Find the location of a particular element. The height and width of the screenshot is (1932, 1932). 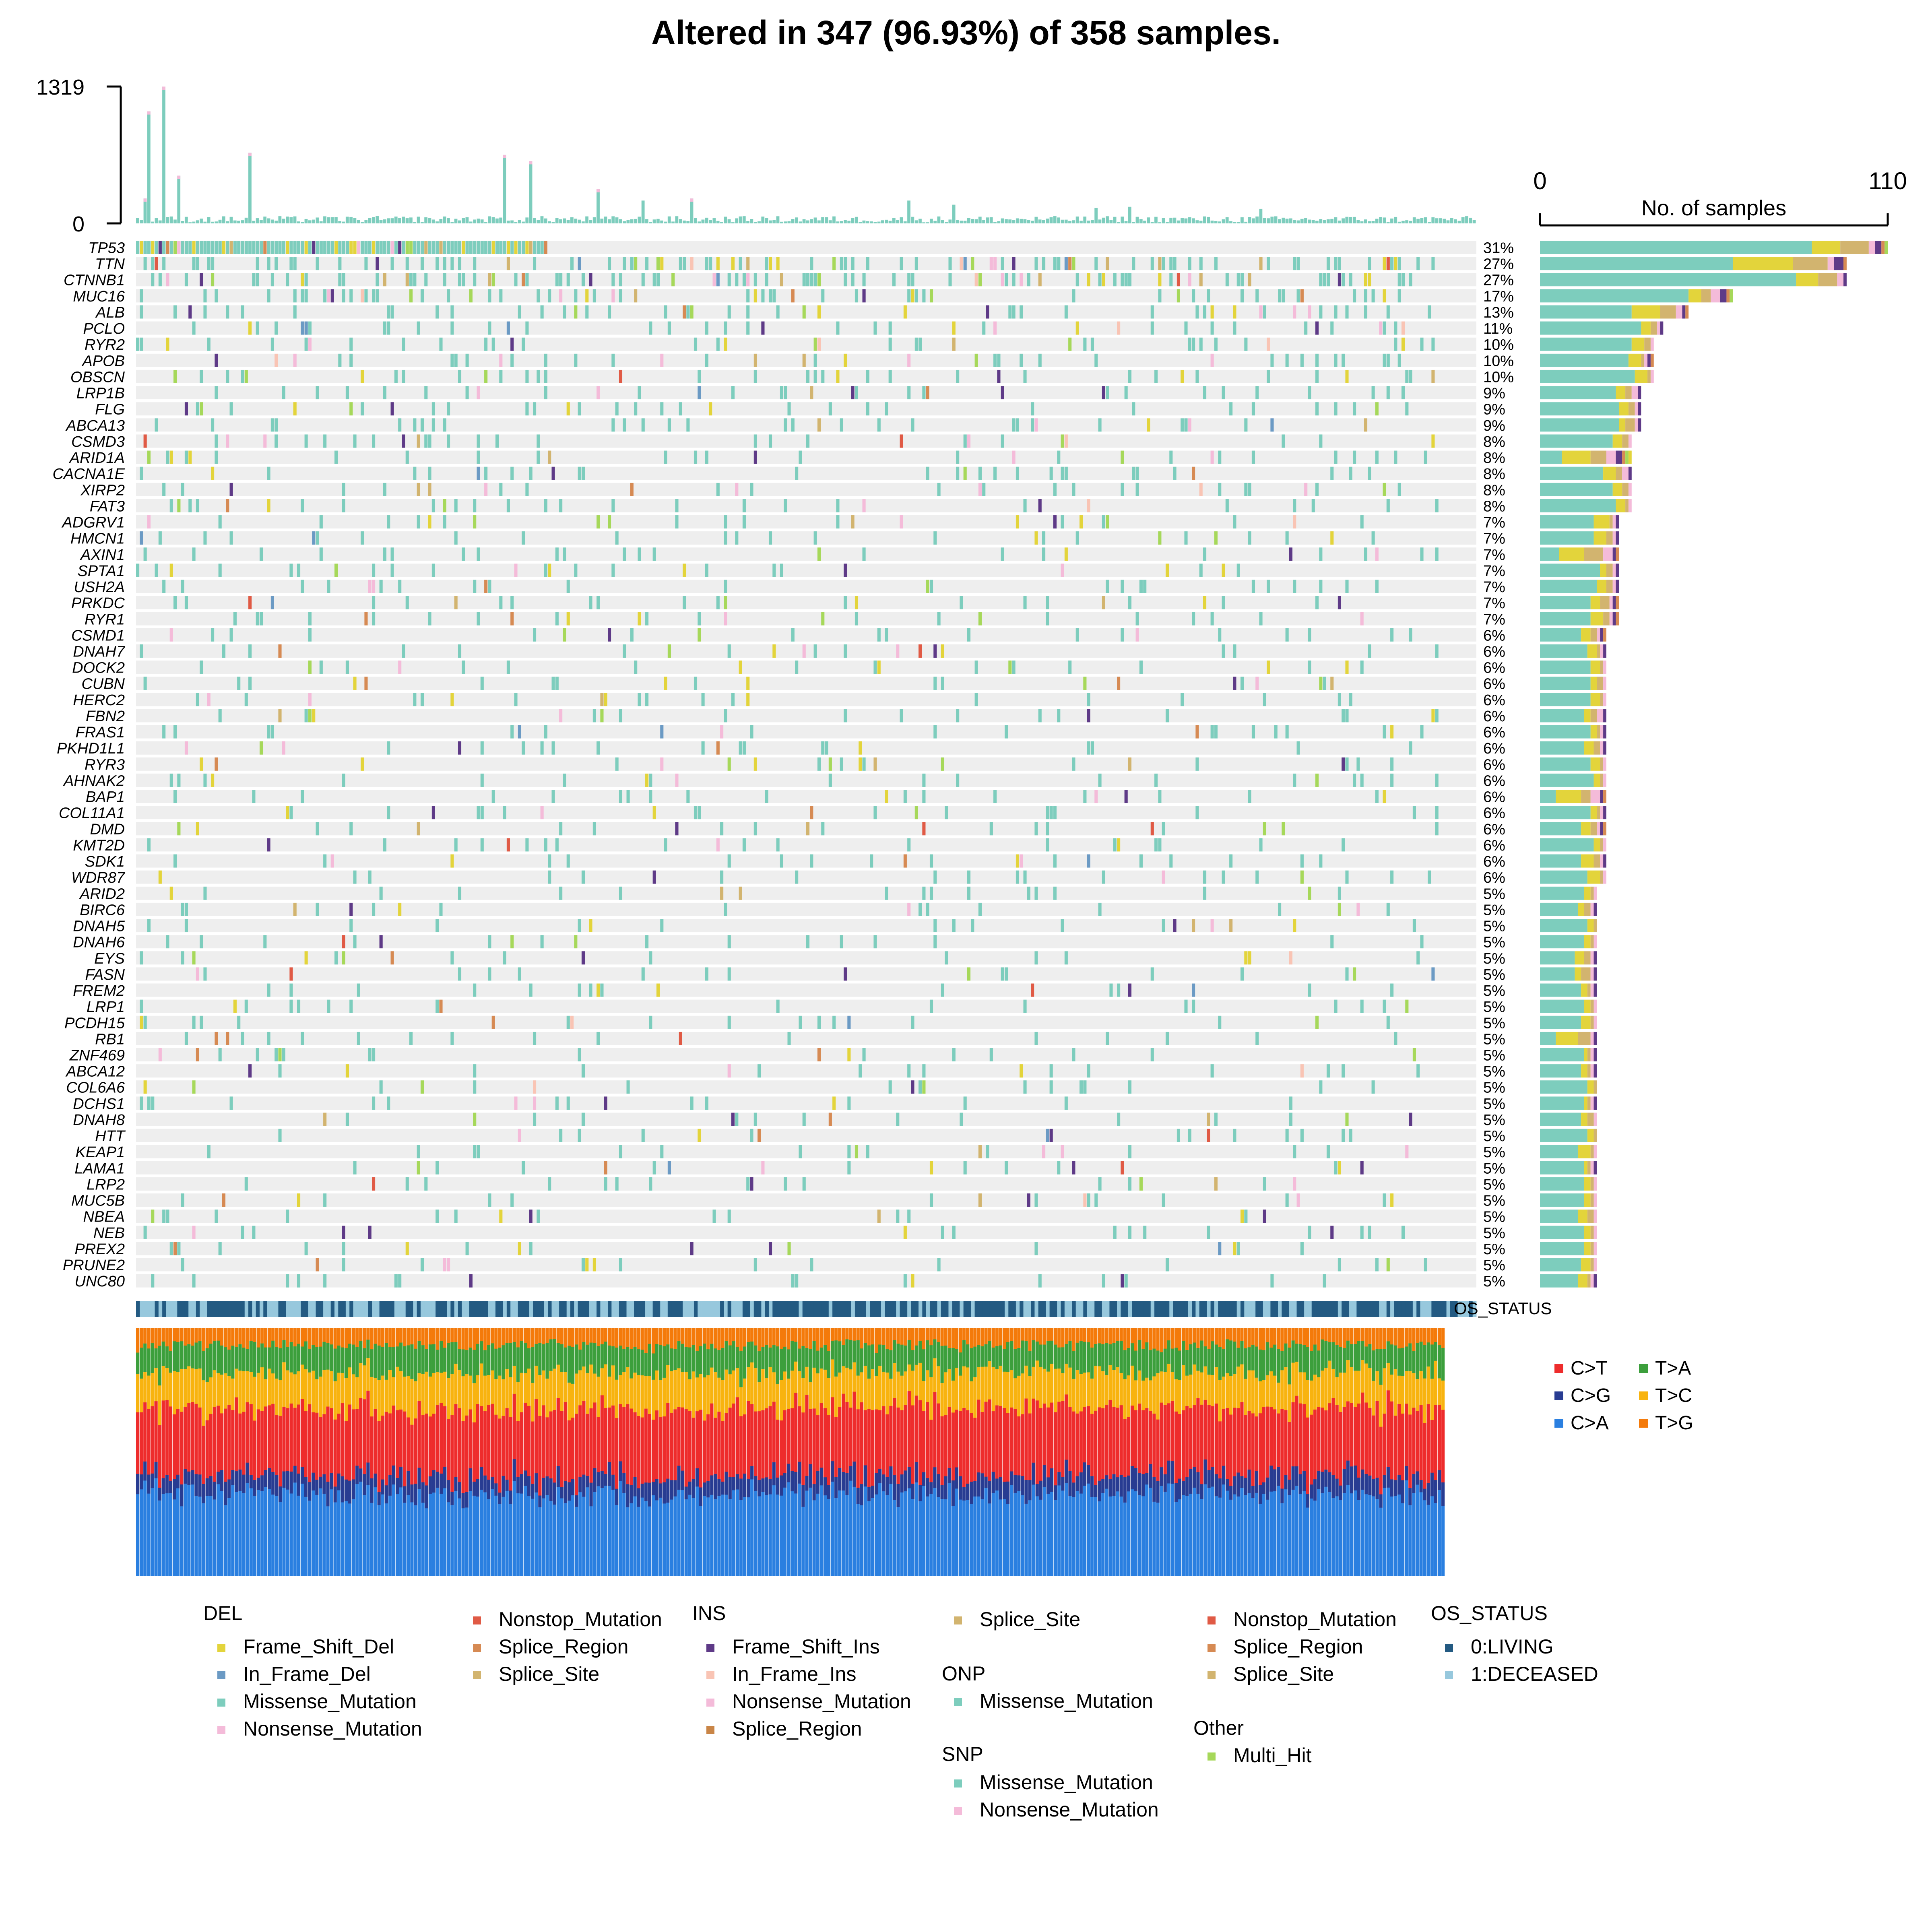

gene-label: USH2A is located at coordinates (99, 587).